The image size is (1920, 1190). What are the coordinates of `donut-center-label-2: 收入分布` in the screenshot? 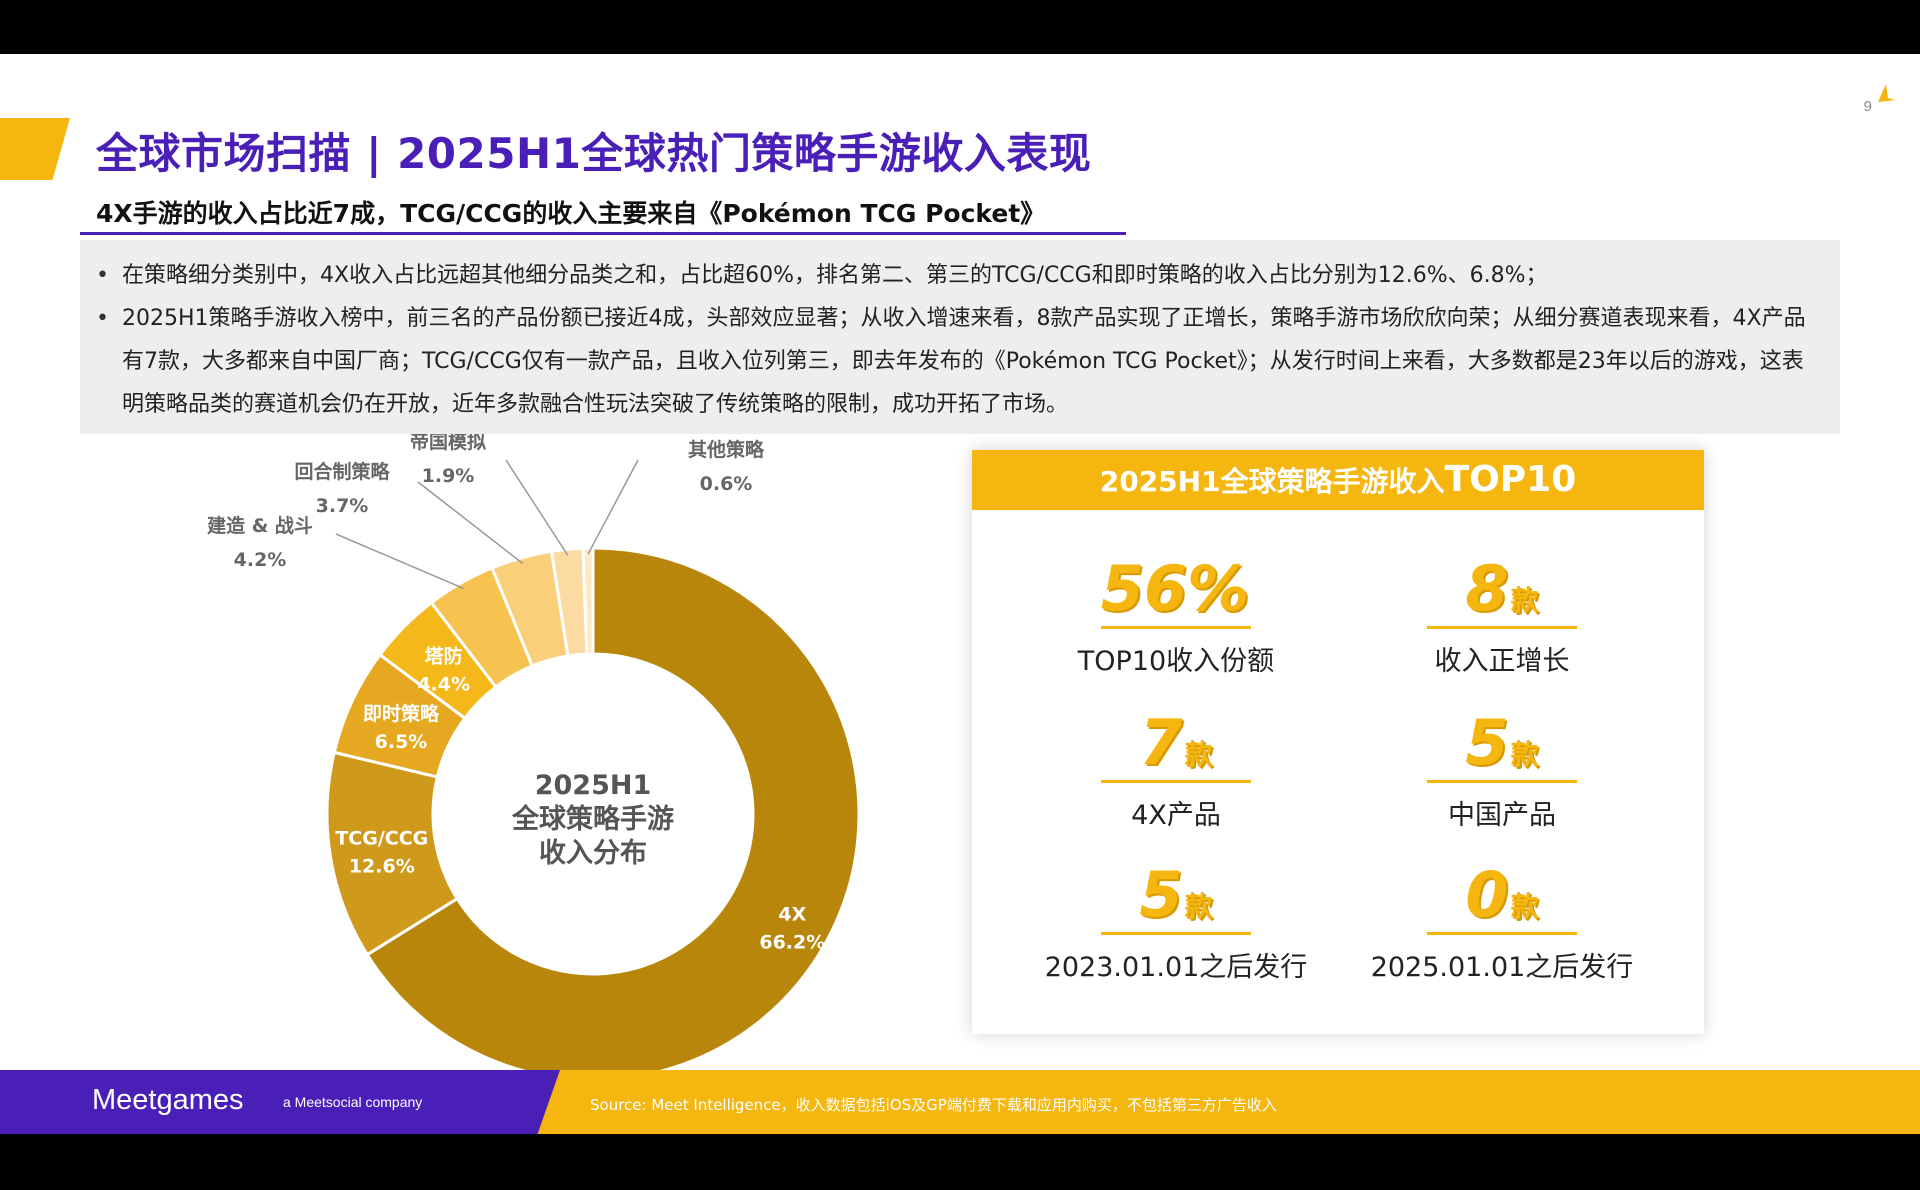 It's located at (593, 853).